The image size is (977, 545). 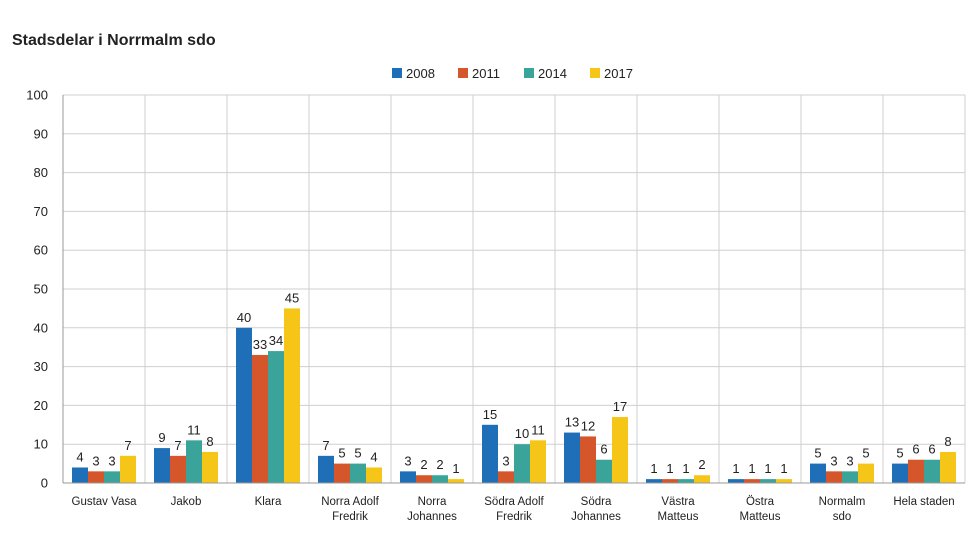 What do you see at coordinates (41, 405) in the screenshot?
I see `y-tick-label: 20` at bounding box center [41, 405].